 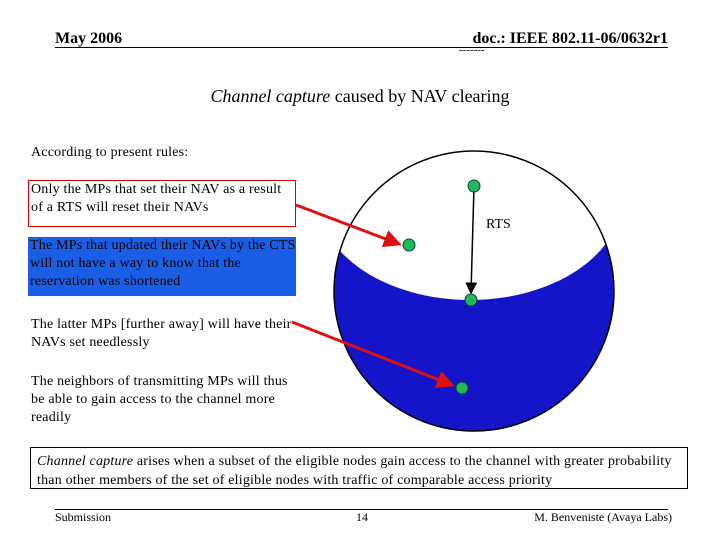 What do you see at coordinates (83, 517) in the screenshot?
I see `footer-left: Submission` at bounding box center [83, 517].